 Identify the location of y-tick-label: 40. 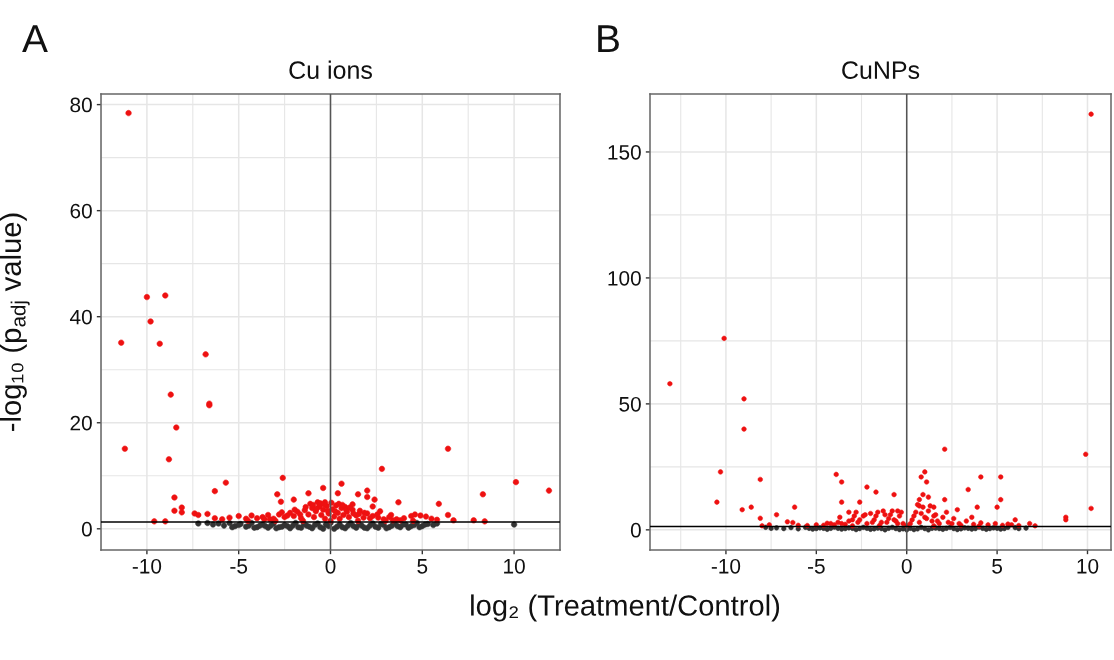
(80, 317).